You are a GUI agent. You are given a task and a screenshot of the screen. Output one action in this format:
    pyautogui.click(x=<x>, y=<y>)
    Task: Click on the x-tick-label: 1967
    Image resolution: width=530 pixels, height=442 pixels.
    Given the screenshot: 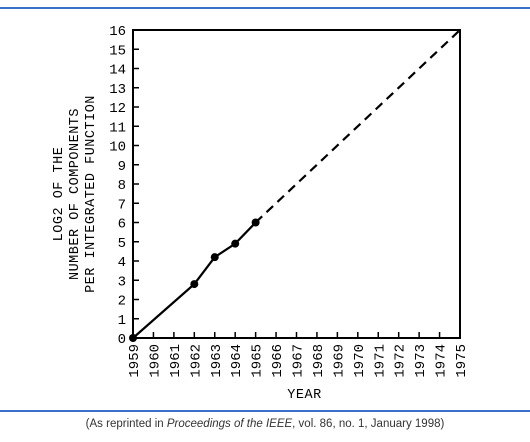 What is the action you would take?
    pyautogui.click(x=299, y=361)
    